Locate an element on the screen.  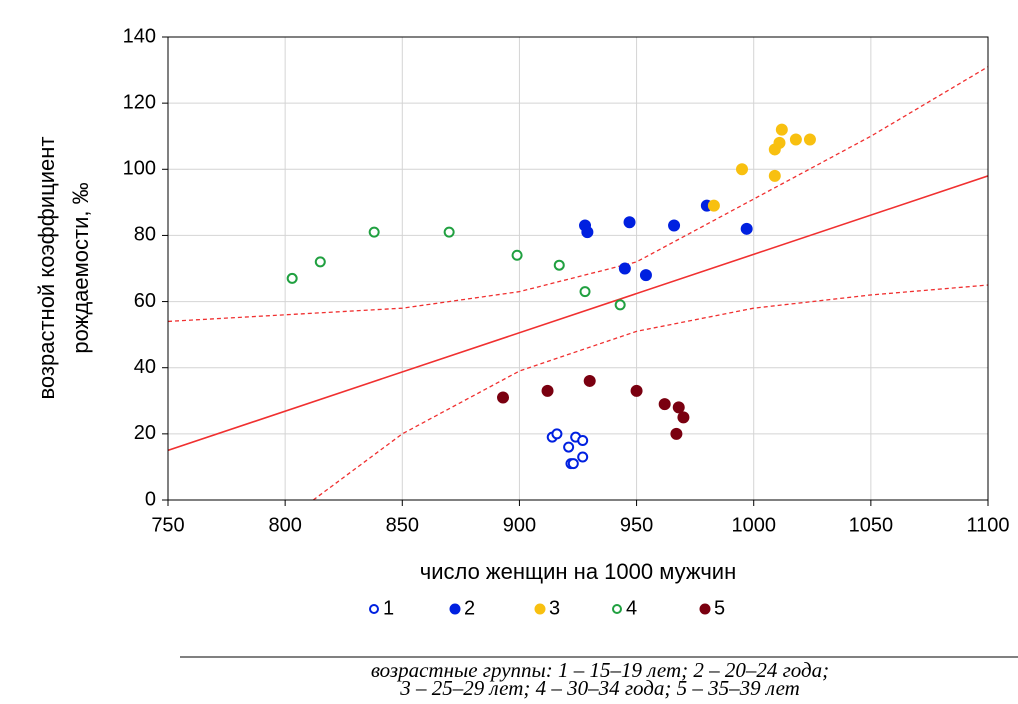
y-axis-label: рождаемости, ‰ is located at coordinates (80, 267).